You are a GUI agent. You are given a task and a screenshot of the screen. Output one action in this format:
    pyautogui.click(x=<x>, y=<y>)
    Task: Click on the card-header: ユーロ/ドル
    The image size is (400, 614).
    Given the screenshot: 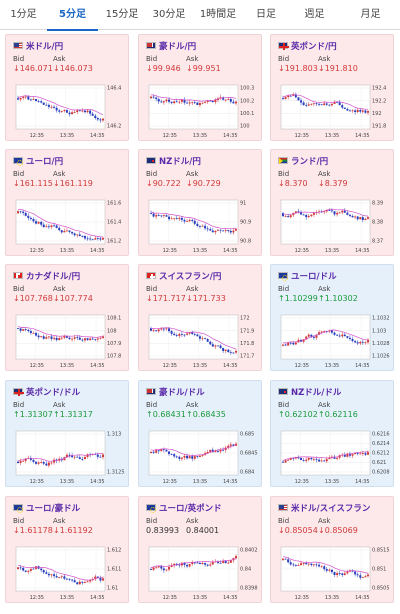 What is the action you would take?
    pyautogui.click(x=307, y=275)
    